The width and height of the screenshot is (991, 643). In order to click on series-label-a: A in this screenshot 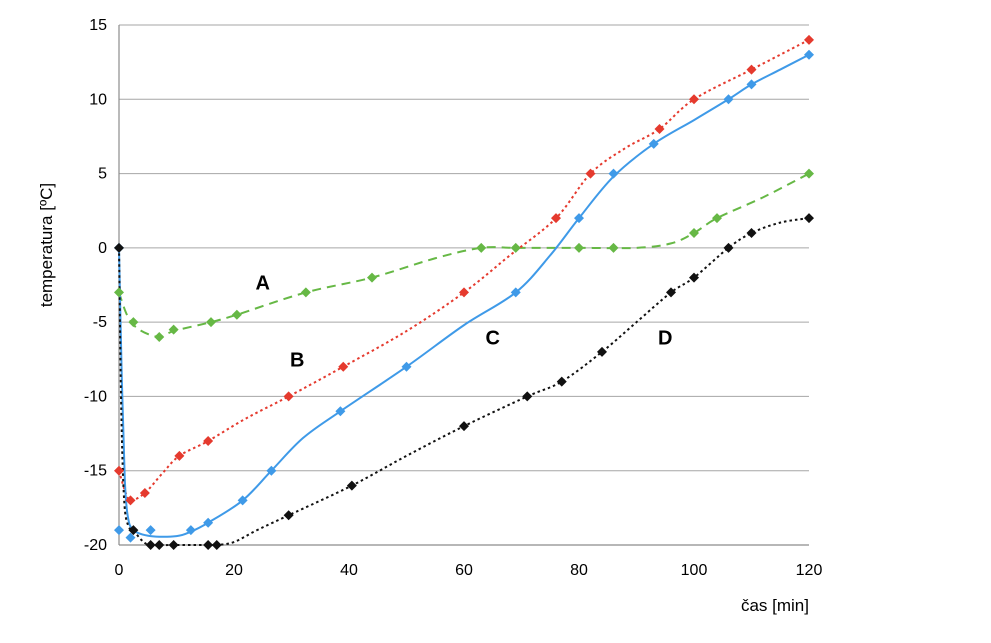, I will do `click(263, 283)`.